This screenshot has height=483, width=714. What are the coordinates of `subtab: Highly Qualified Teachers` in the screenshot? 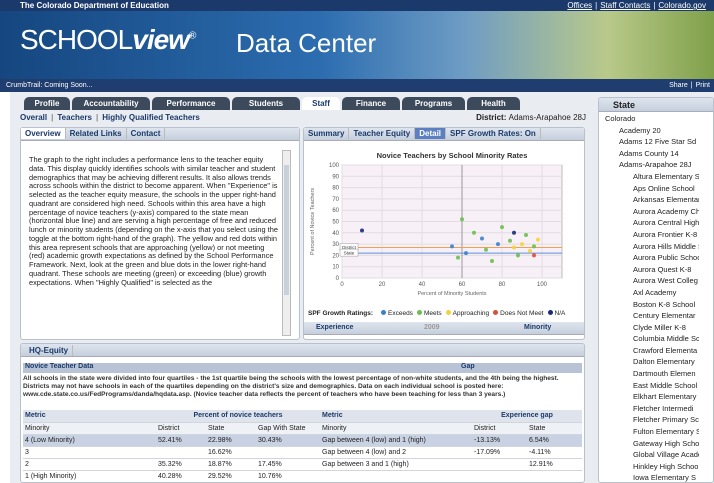 It's located at (151, 117).